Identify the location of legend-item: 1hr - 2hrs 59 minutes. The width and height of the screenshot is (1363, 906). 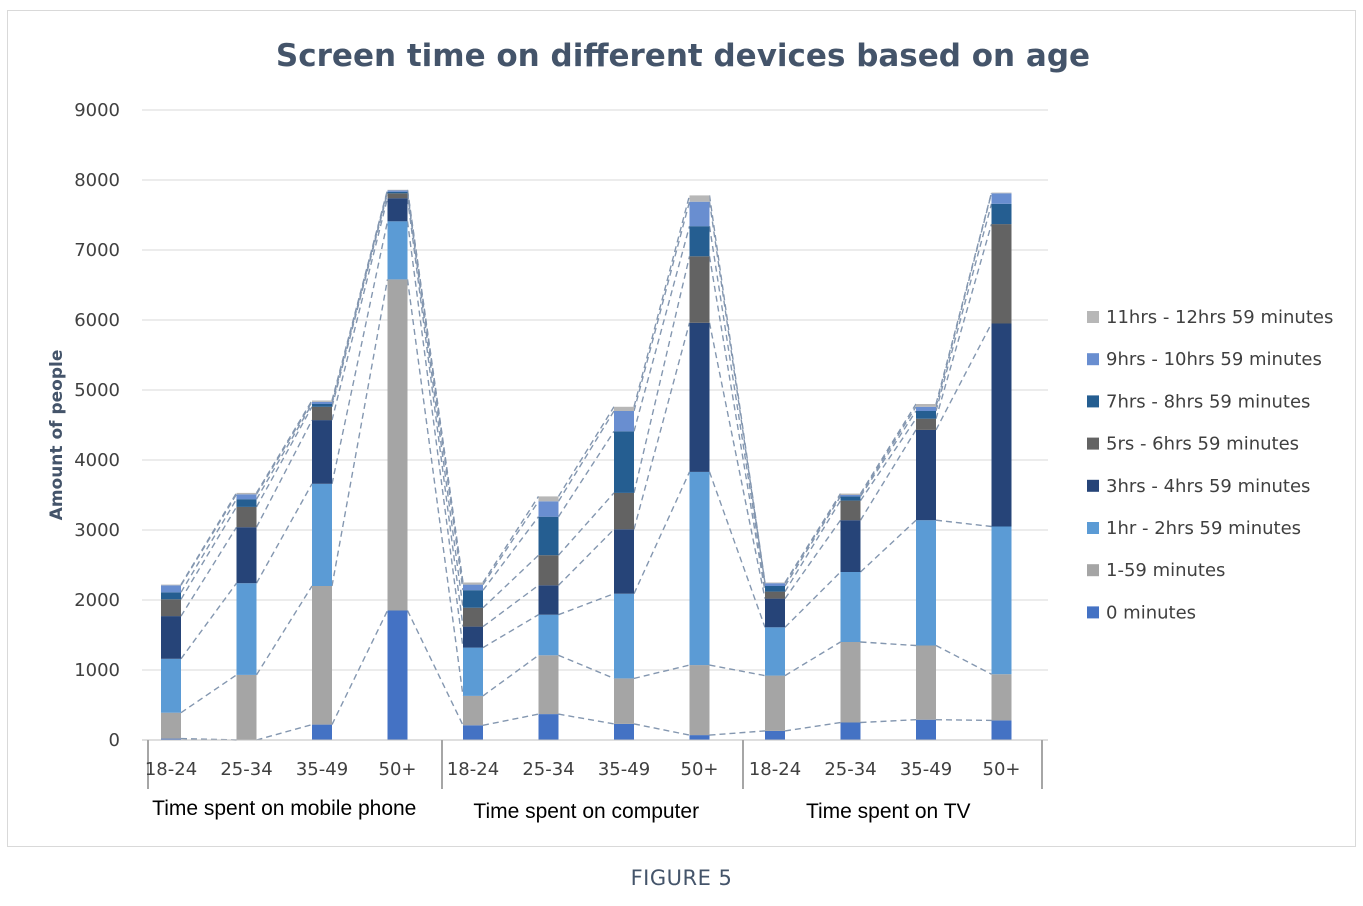
(1194, 528).